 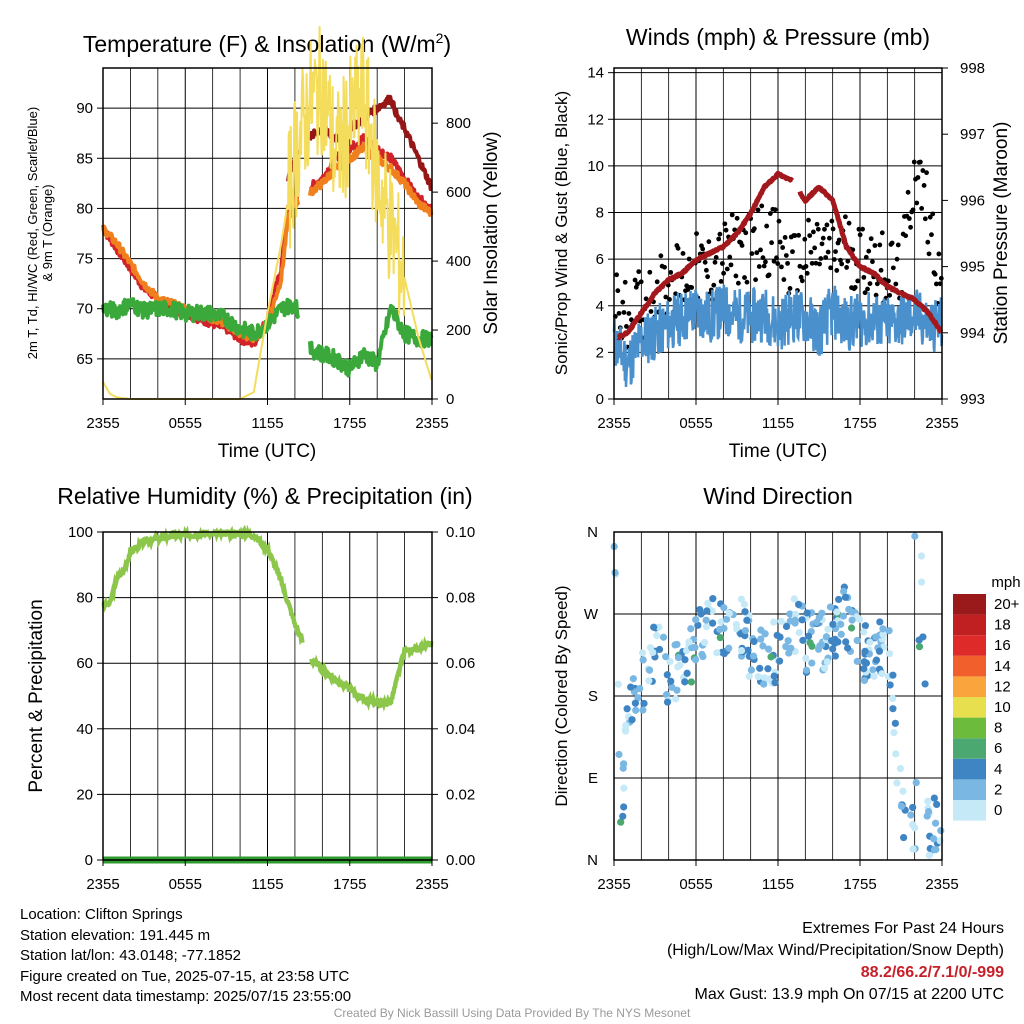 I want to click on chart-title: Temperature (F) & Insolation (W/m2), so click(x=267, y=43).